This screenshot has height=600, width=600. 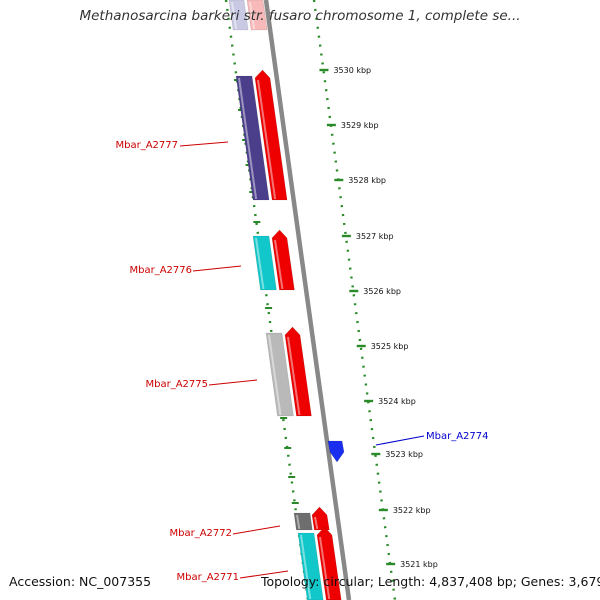 What do you see at coordinates (354, 300) in the screenshot?
I see `dotted-ring-right` at bounding box center [354, 300].